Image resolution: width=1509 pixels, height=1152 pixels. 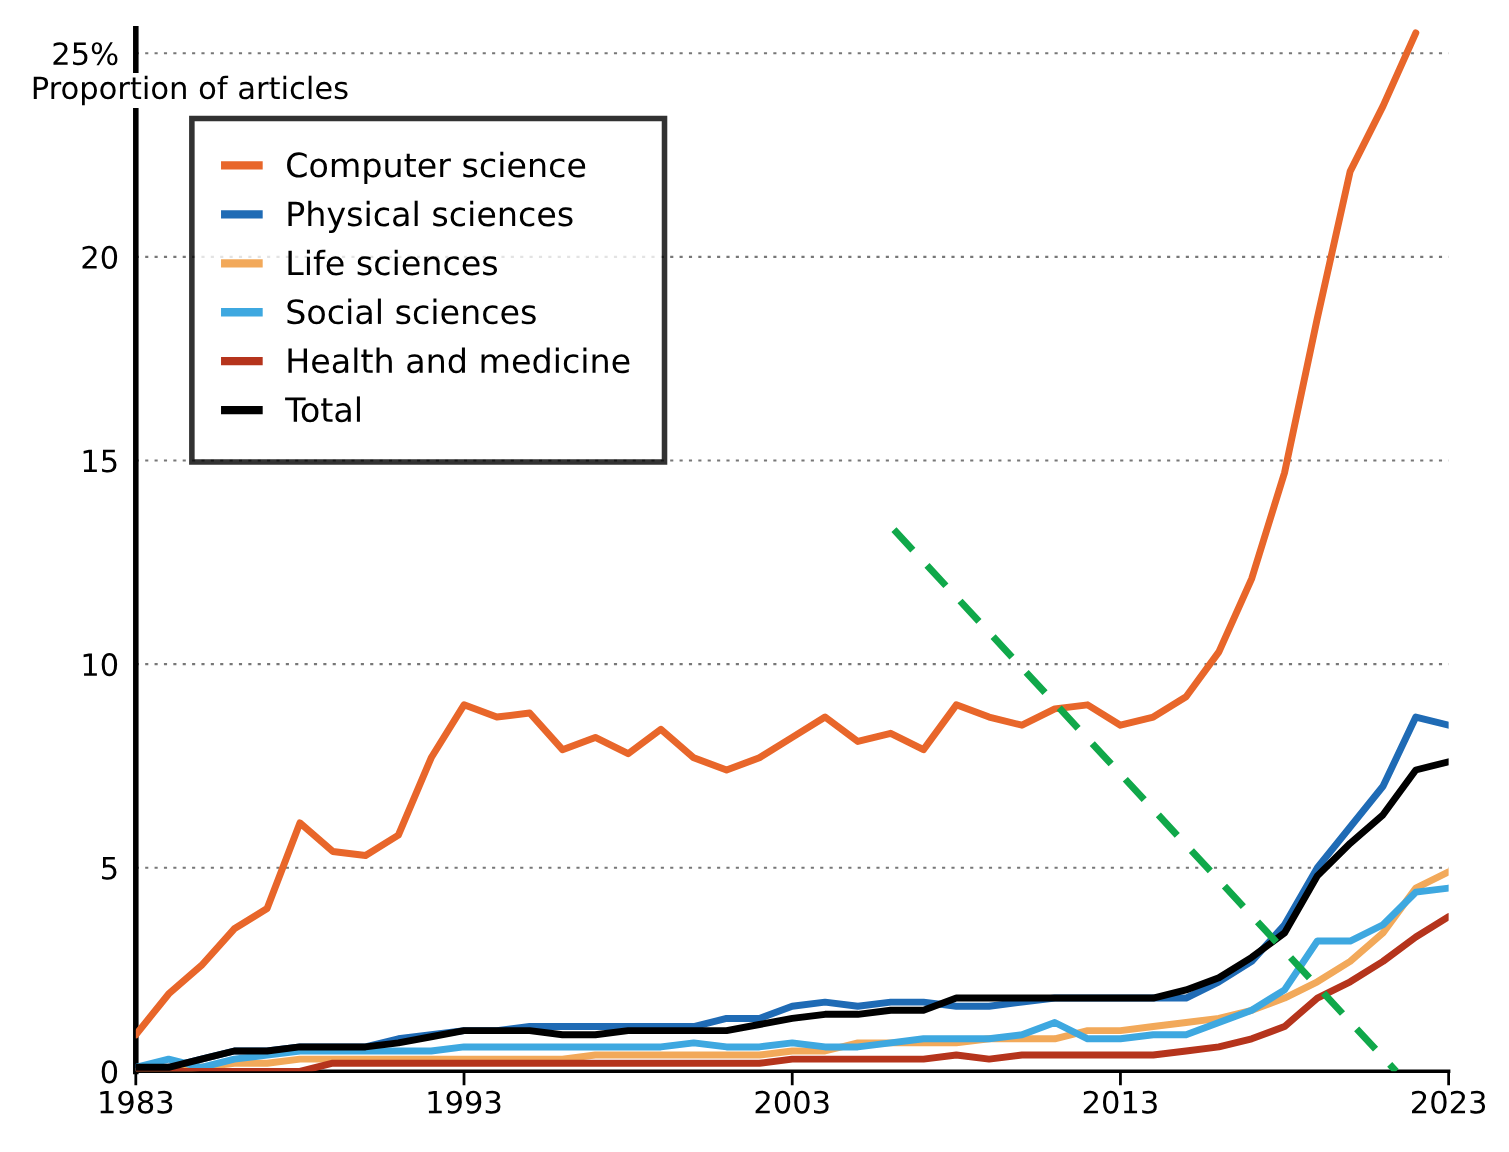 What do you see at coordinates (322, 409) in the screenshot?
I see `legend-label: Total` at bounding box center [322, 409].